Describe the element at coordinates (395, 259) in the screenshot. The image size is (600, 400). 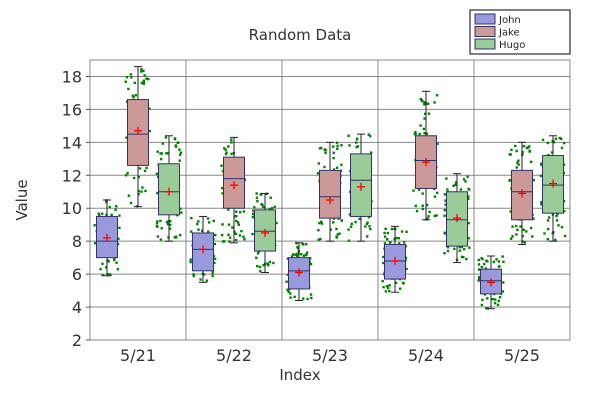
I see `box-john-5/24` at that location.